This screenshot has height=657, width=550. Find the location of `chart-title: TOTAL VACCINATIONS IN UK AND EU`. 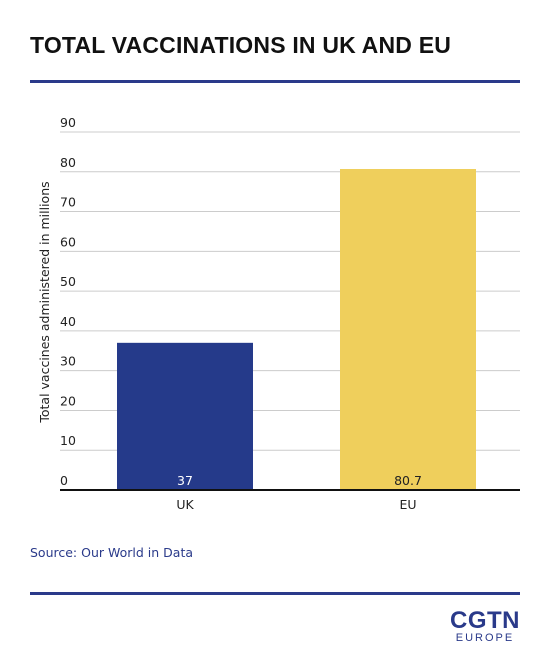

chart-title: TOTAL VACCINATIONS IN UK AND EU is located at coordinates (241, 45).